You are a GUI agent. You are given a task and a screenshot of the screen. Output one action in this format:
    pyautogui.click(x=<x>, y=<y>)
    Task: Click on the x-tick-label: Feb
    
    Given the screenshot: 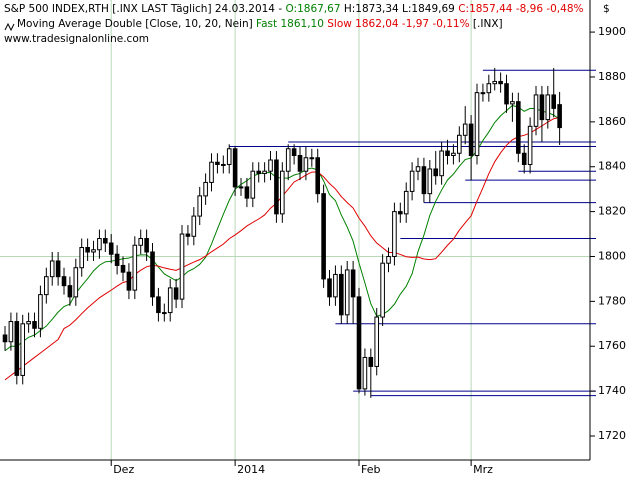 What is the action you would take?
    pyautogui.click(x=370, y=469)
    